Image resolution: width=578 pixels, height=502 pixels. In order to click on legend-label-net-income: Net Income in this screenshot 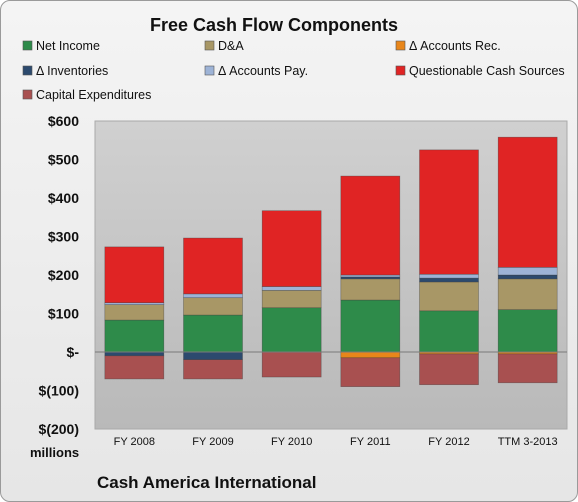, I will do `click(68, 46)`.